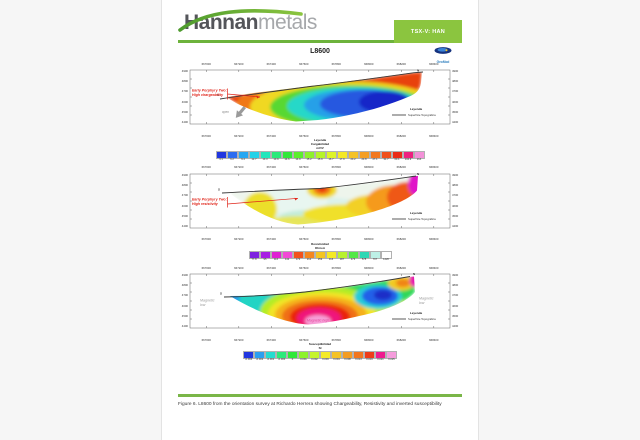 The height and width of the screenshot is (440, 640). I want to click on colorbar-value: 16.7, so click(331, 160).